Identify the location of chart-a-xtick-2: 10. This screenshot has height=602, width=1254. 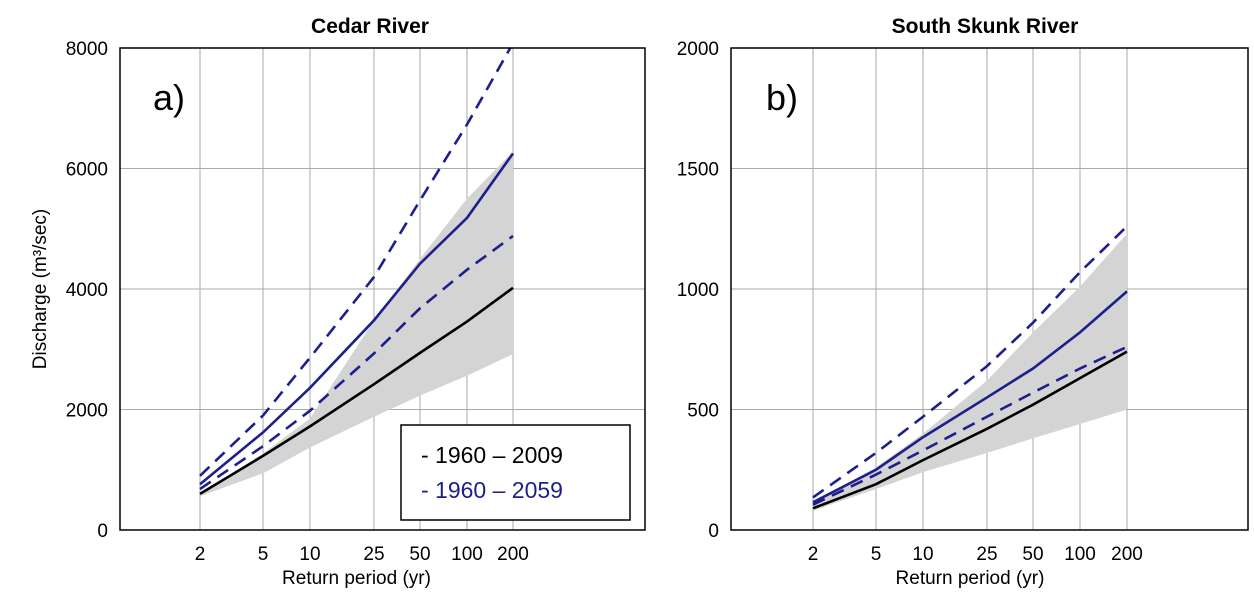
(309, 554).